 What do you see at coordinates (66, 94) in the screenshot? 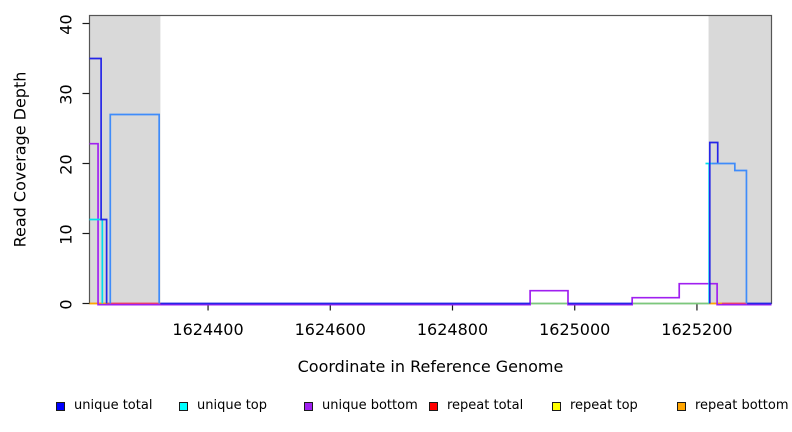
I see `y-tick-label: 30` at bounding box center [66, 94].